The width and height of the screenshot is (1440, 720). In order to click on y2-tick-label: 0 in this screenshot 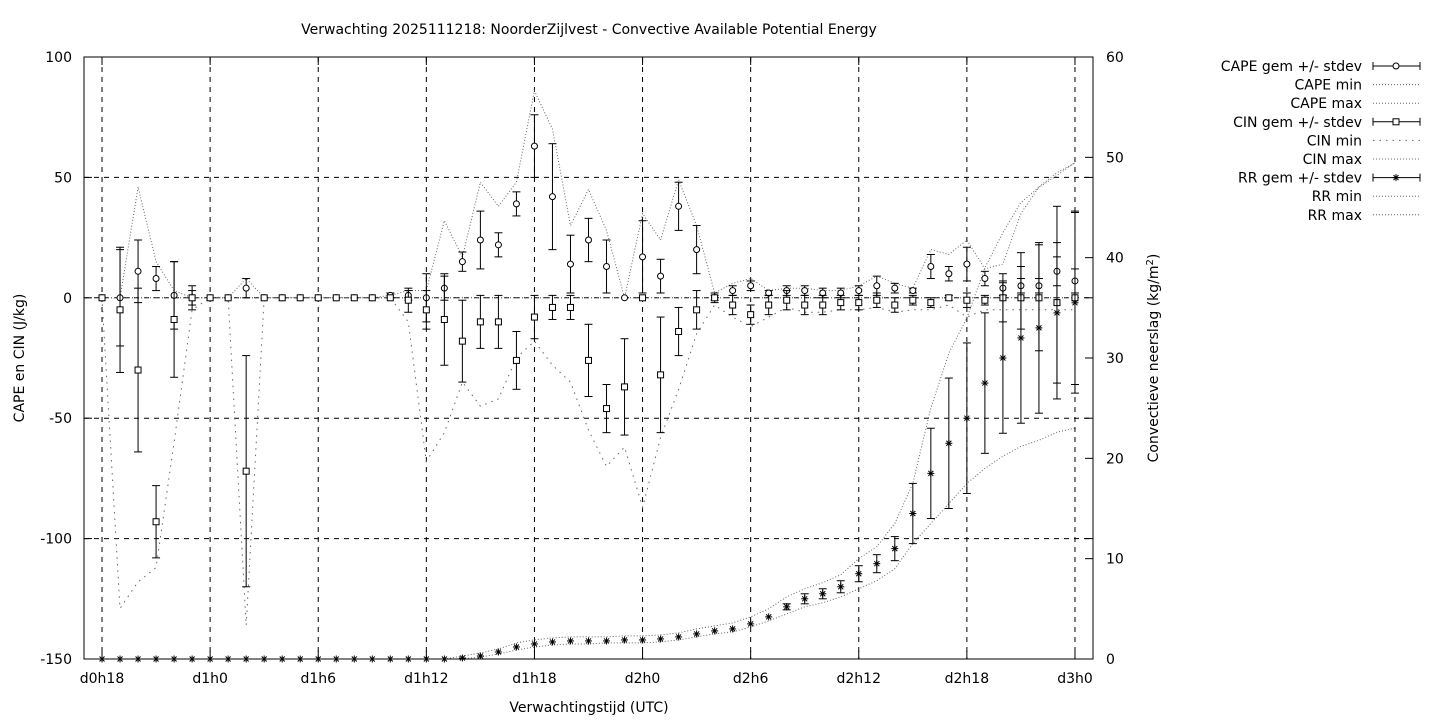, I will do `click(1110, 660)`.